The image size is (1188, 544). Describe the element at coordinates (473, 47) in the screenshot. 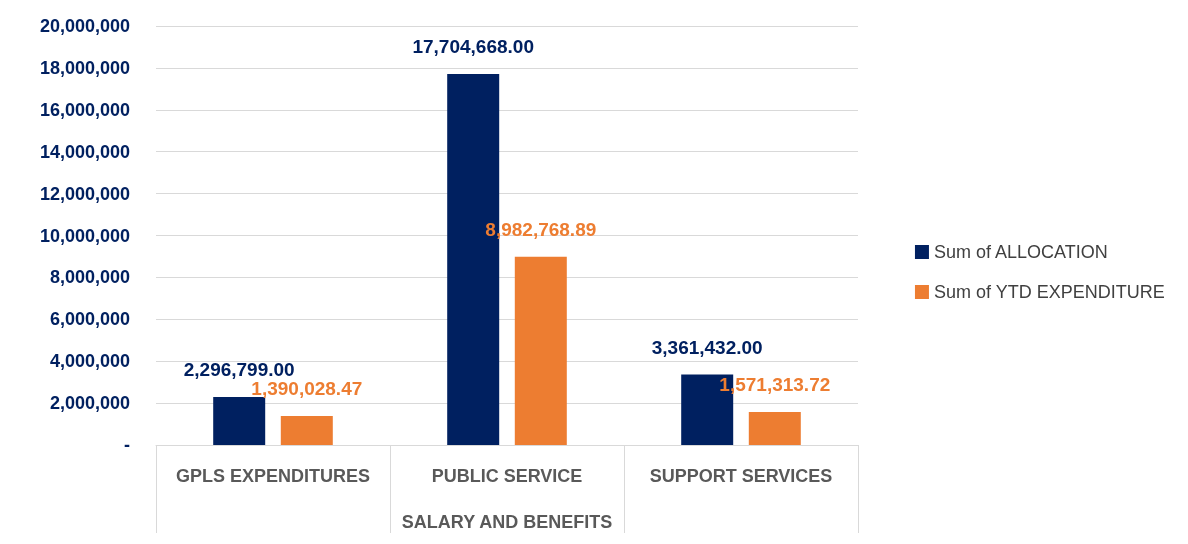

I see `data-label: 17,704,668.00` at that location.